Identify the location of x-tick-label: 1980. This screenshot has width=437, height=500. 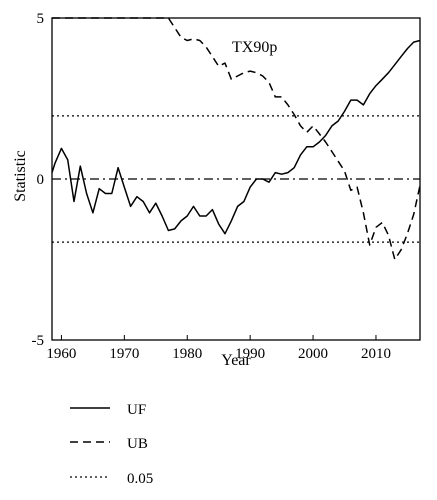
(187, 354).